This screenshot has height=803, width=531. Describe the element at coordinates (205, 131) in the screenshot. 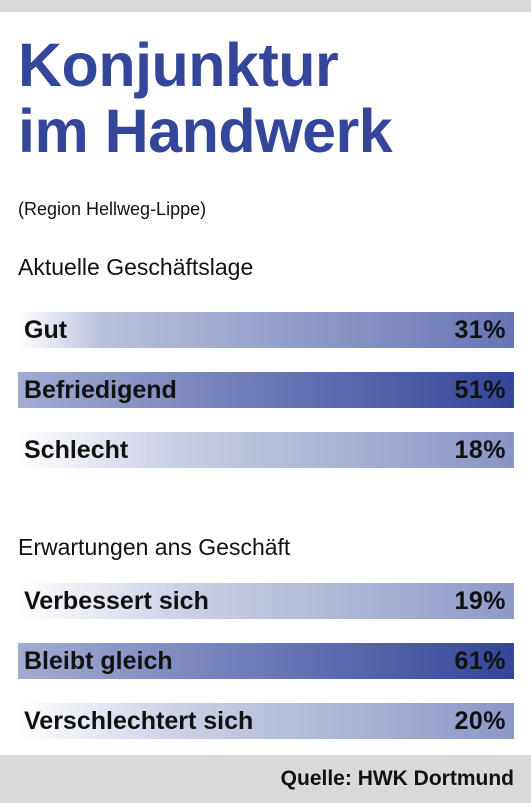

I see `title-line-2: im Handwerk` at that location.